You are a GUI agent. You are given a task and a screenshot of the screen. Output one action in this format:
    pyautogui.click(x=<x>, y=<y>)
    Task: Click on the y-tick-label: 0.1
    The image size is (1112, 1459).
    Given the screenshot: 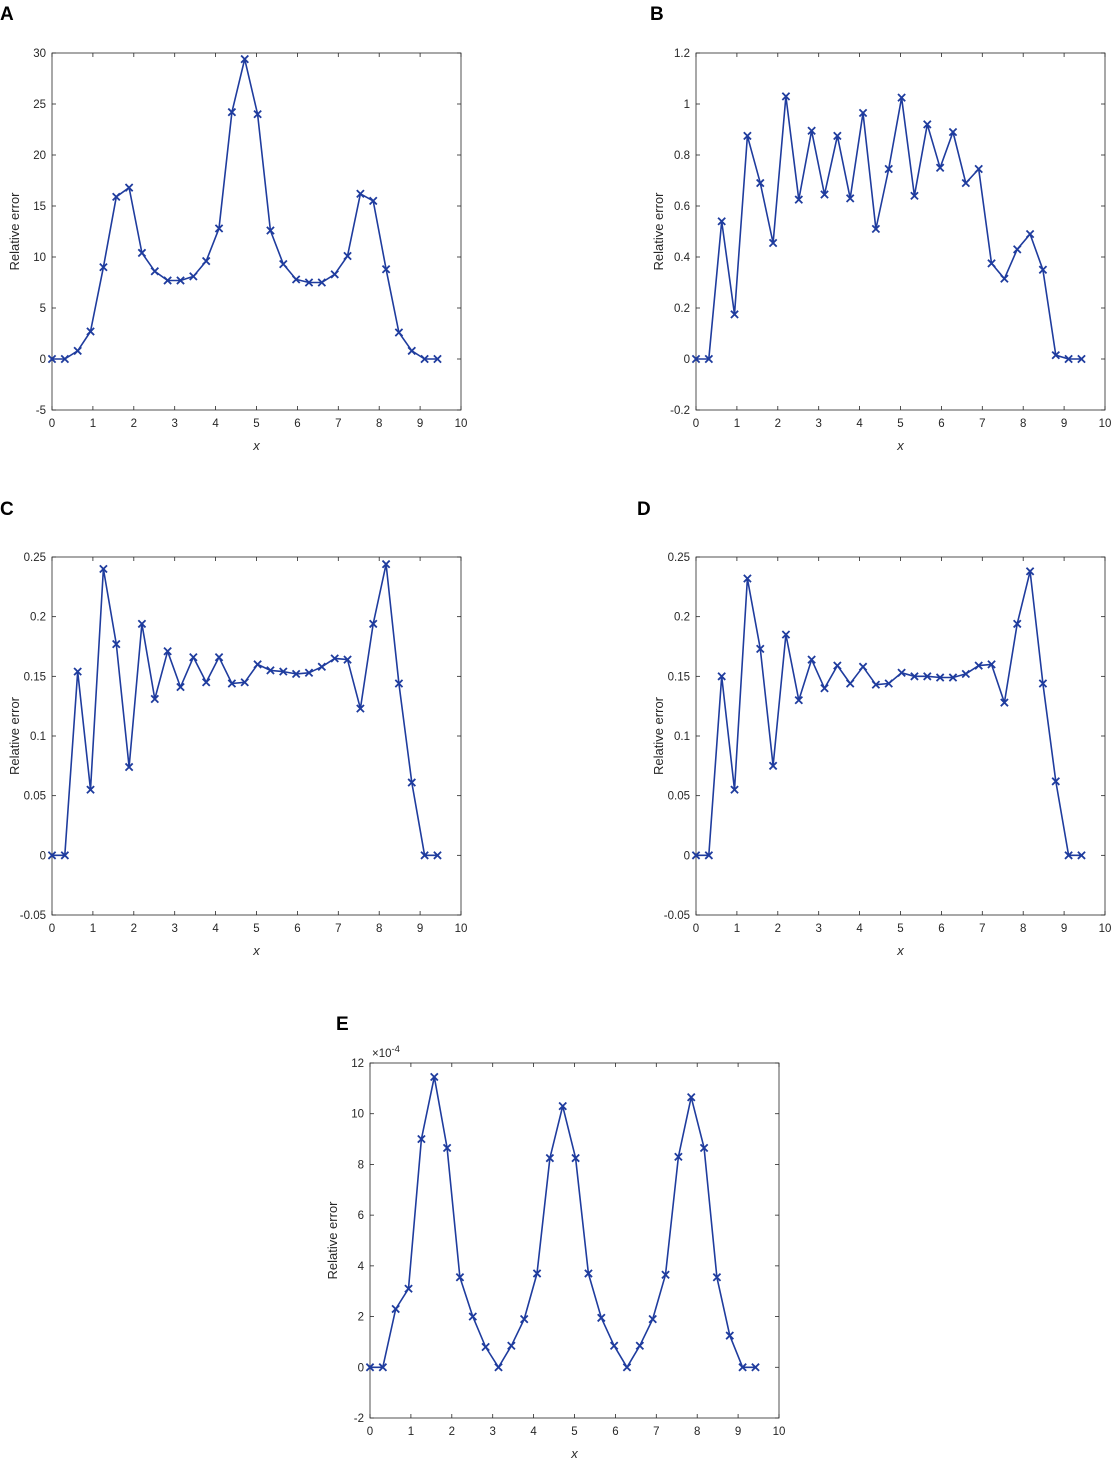 What is the action you would take?
    pyautogui.click(x=38, y=737)
    